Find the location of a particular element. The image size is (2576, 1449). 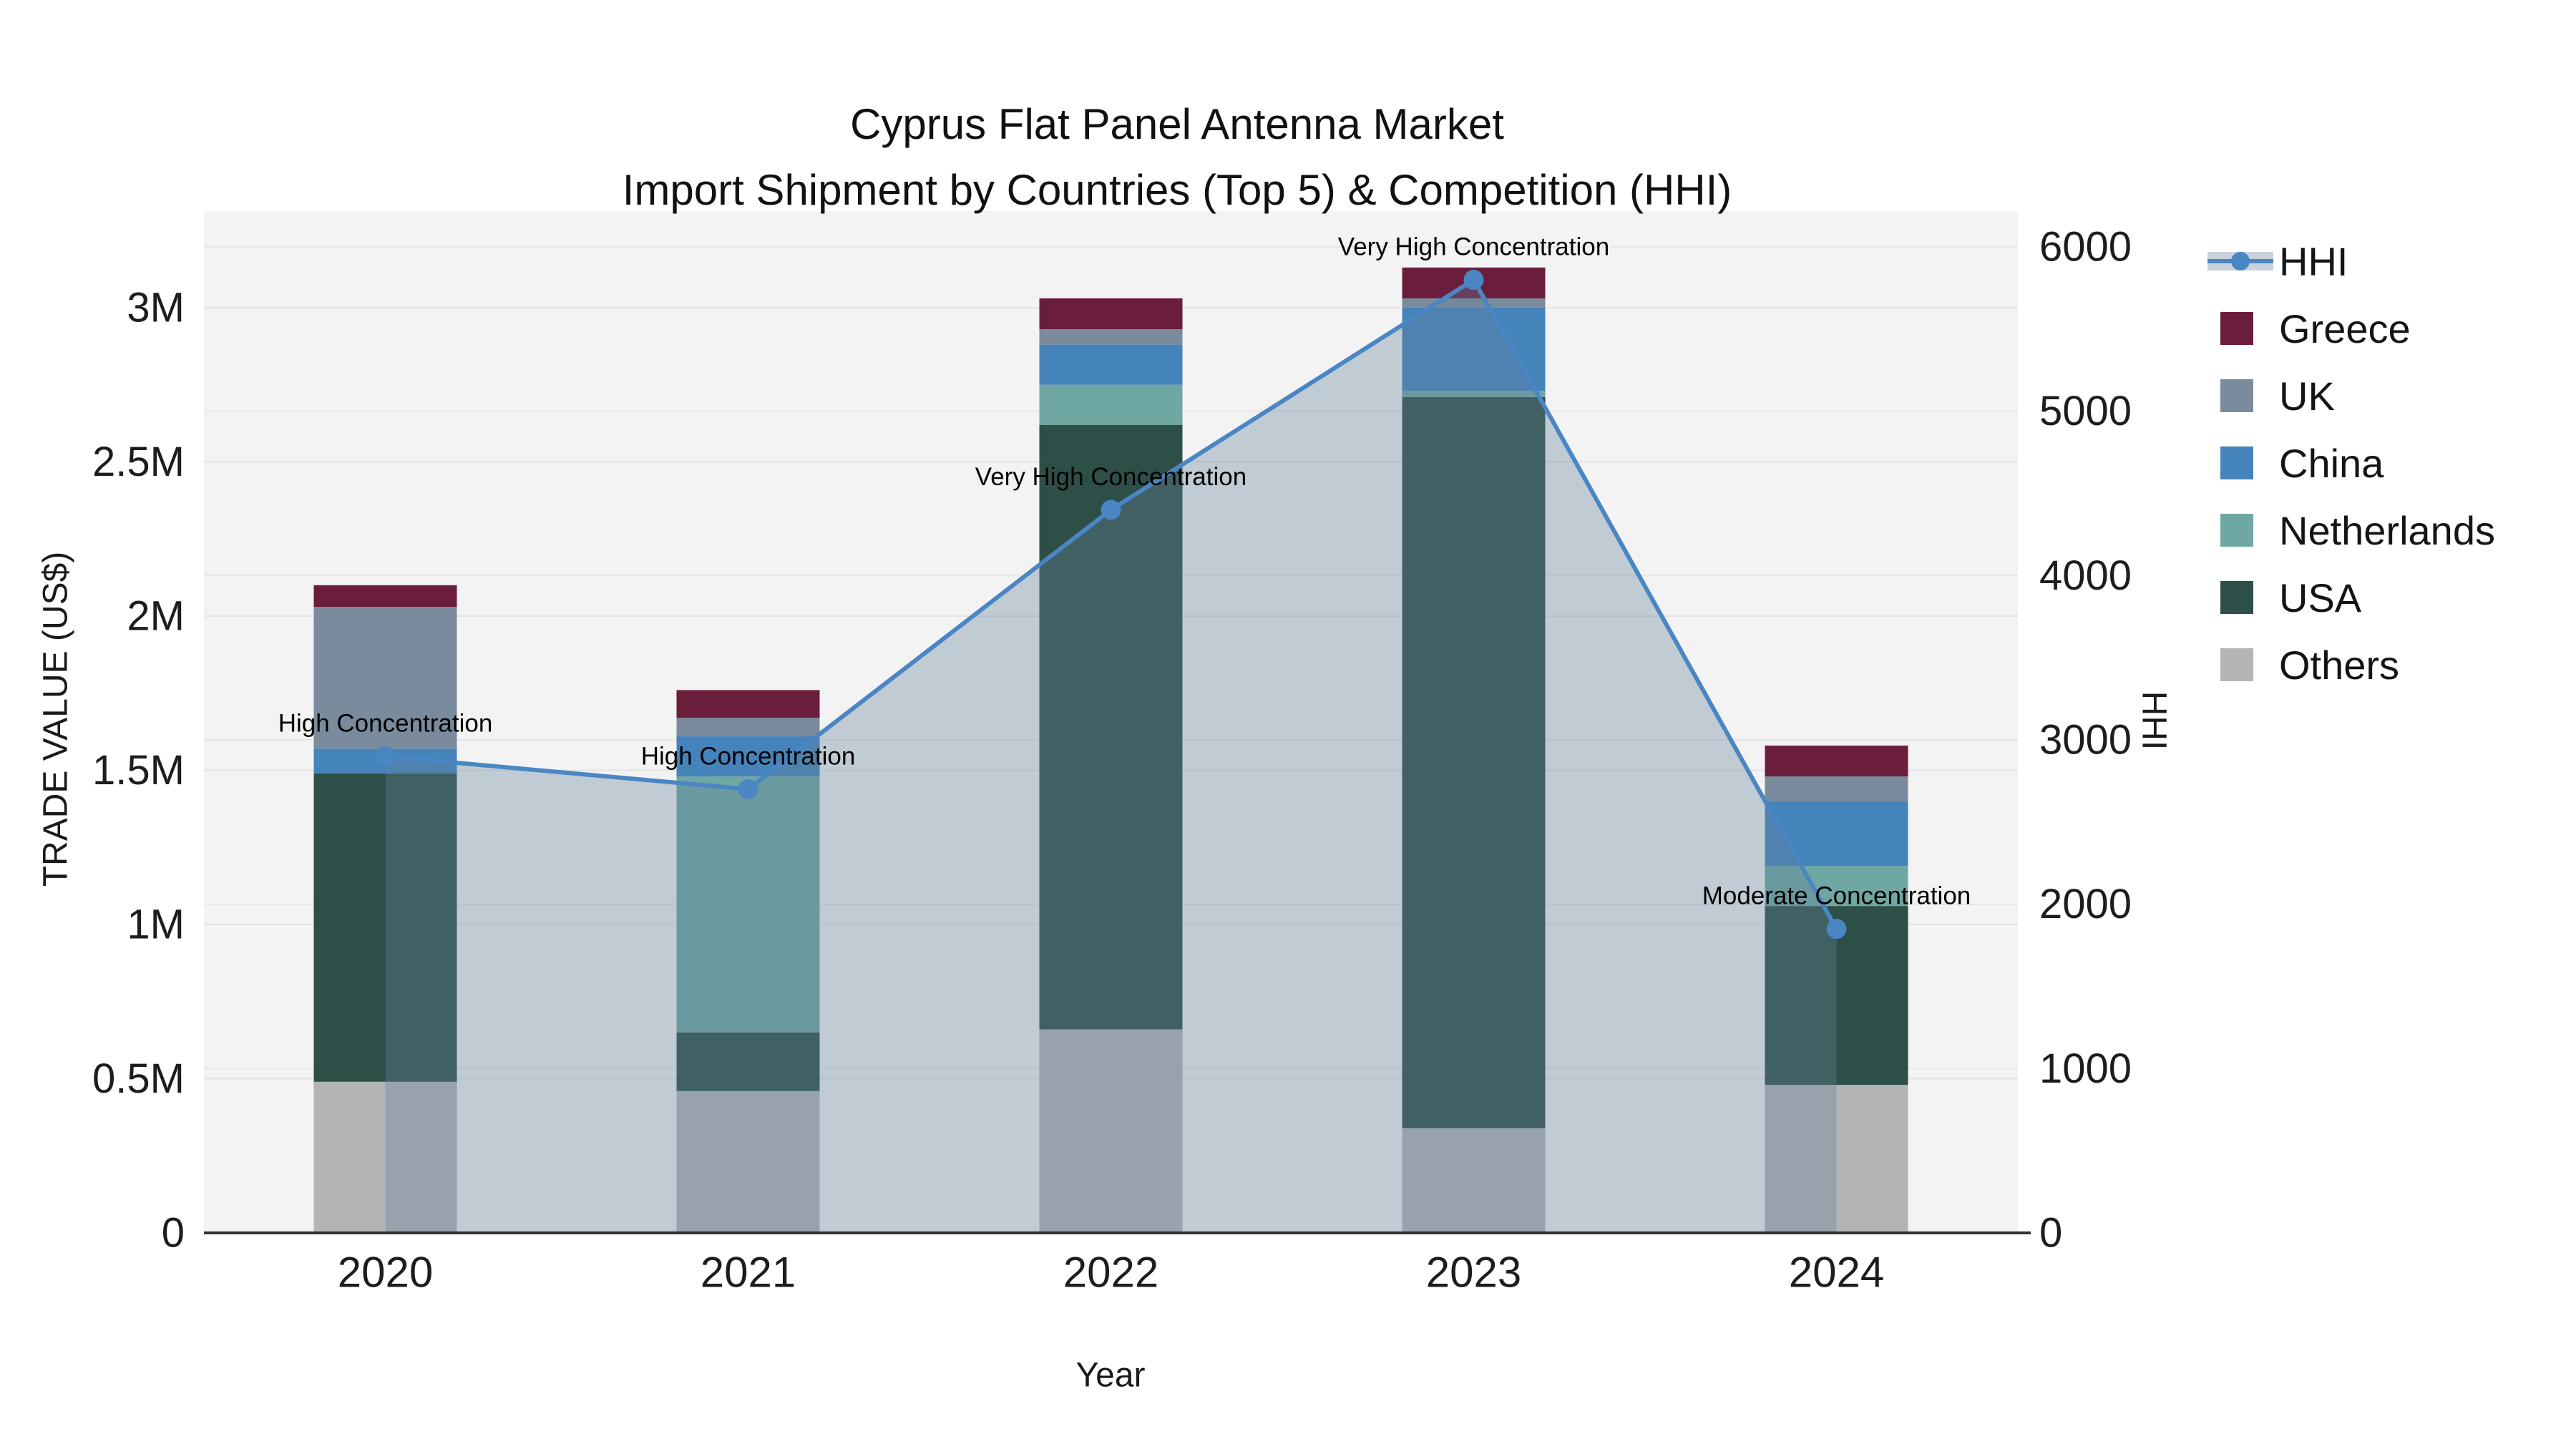

y-left-tick: 2.5M is located at coordinates (138, 462).